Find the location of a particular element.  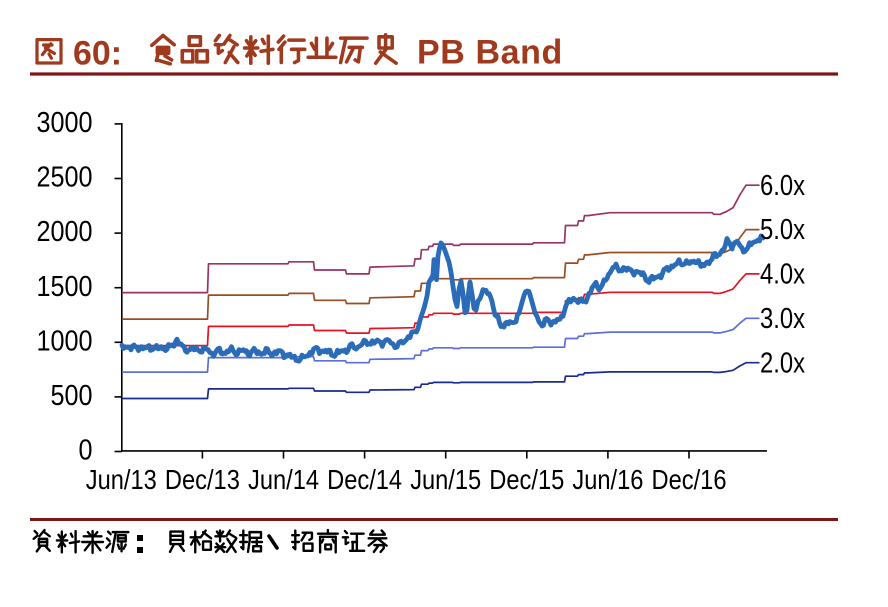

svg-text: Jun/13 is located at coordinates (121, 479).